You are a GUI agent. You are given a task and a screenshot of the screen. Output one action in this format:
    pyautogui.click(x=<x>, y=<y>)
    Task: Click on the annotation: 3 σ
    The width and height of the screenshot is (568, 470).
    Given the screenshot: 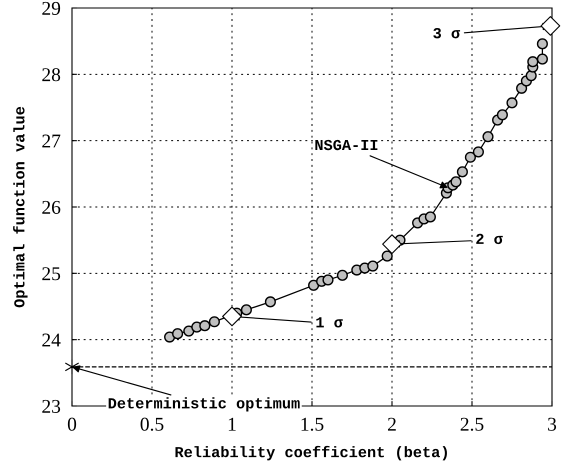 What is the action you would take?
    pyautogui.click(x=446, y=33)
    